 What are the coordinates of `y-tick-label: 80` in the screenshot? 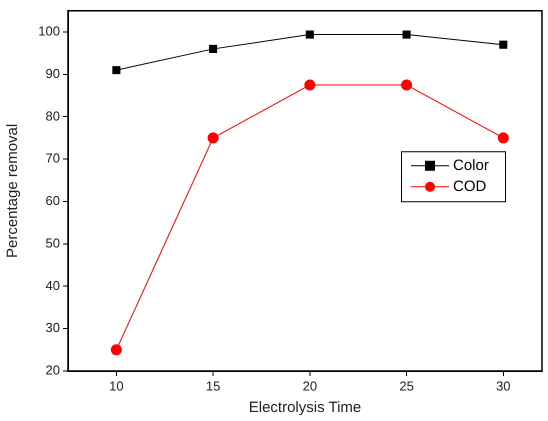 It's located at (53, 116).